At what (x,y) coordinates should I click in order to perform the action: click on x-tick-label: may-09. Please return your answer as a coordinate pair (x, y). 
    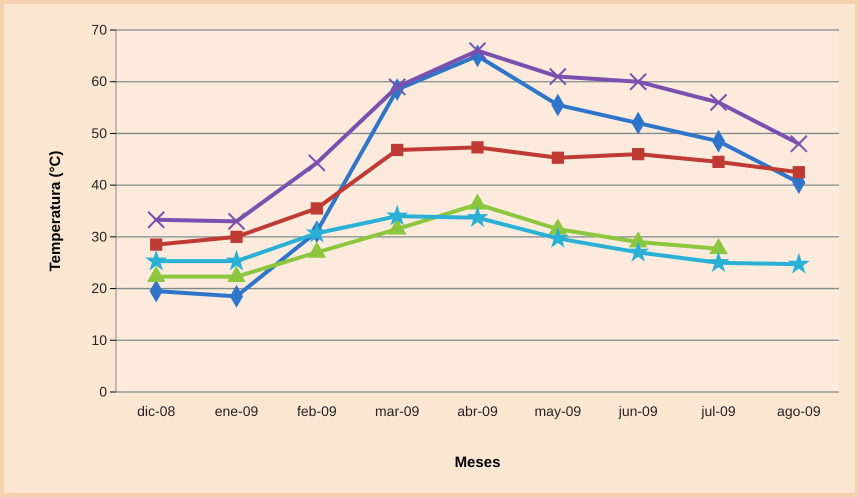
    Looking at the image, I should click on (558, 410).